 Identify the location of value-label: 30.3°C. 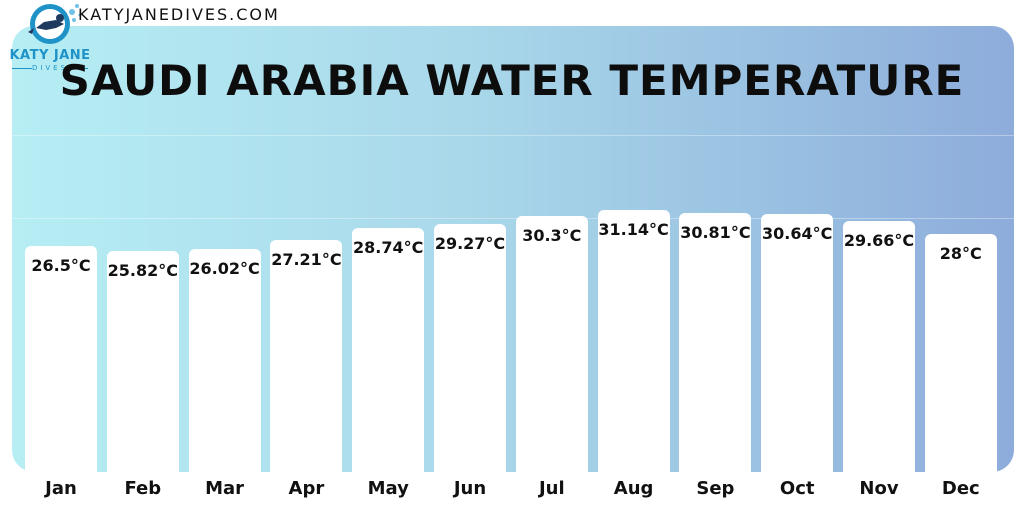
(552, 236).